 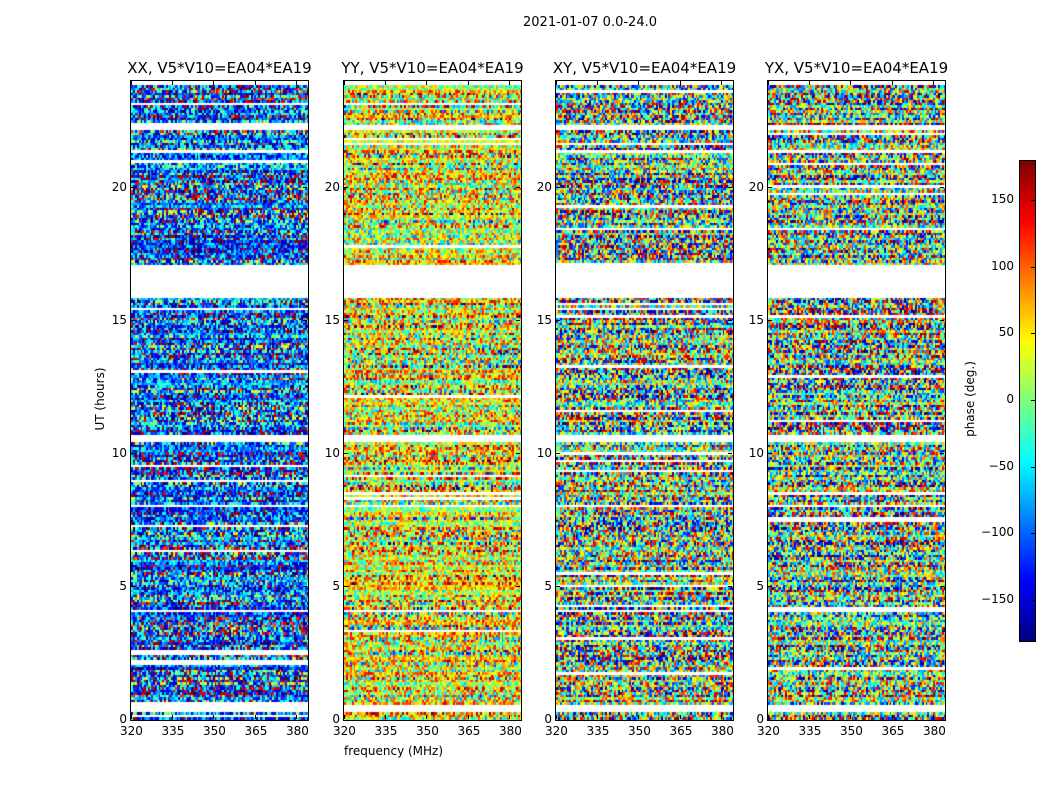 I want to click on figure-title: 2021-01-07 0.0-24.0, so click(x=590, y=22).